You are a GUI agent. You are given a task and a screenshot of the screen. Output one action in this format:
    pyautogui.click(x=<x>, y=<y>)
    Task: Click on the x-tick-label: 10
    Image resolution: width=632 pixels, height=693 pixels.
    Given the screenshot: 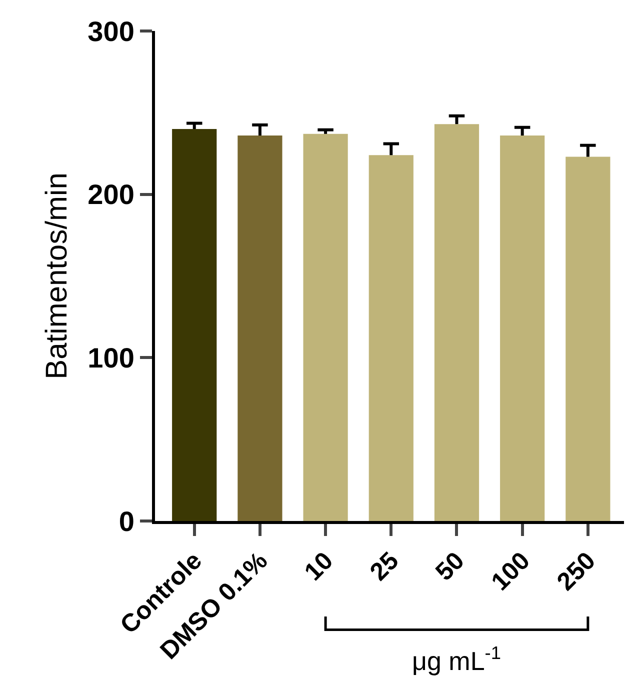 What is the action you would take?
    pyautogui.click(x=319, y=566)
    